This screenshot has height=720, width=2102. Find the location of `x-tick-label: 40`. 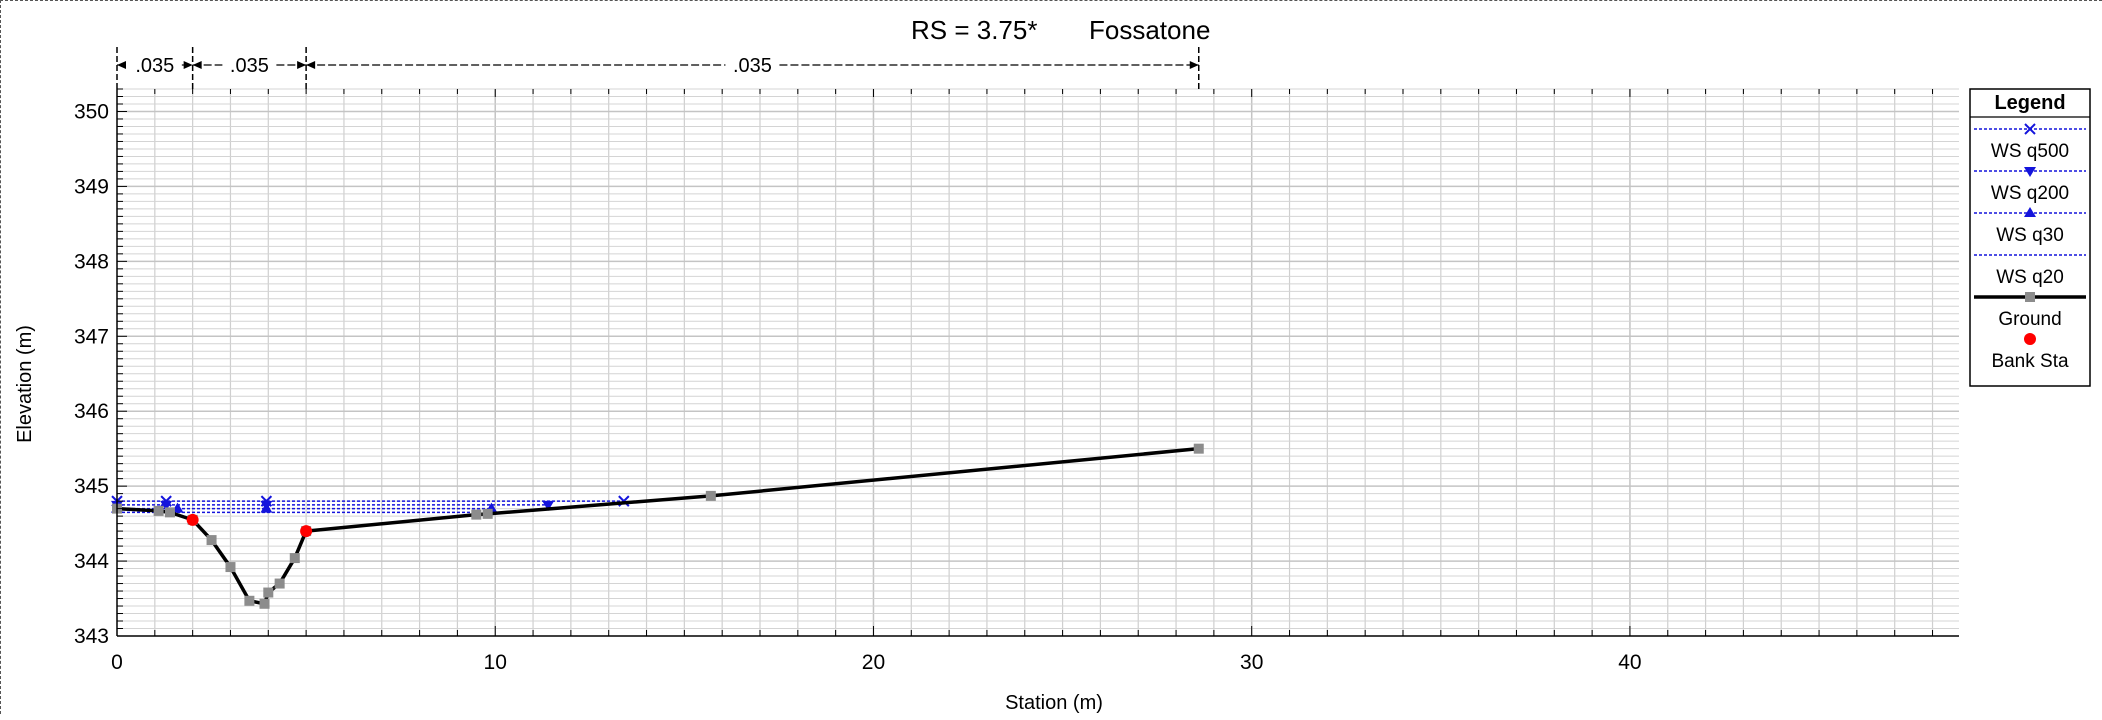

x-tick-label: 40 is located at coordinates (1629, 662).